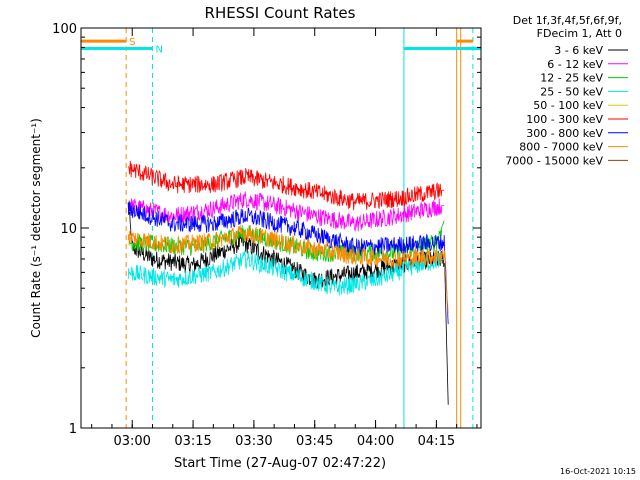 Image resolution: width=640 pixels, height=480 pixels. What do you see at coordinates (73, 429) in the screenshot?
I see `y-tick-label-0: 1` at bounding box center [73, 429].